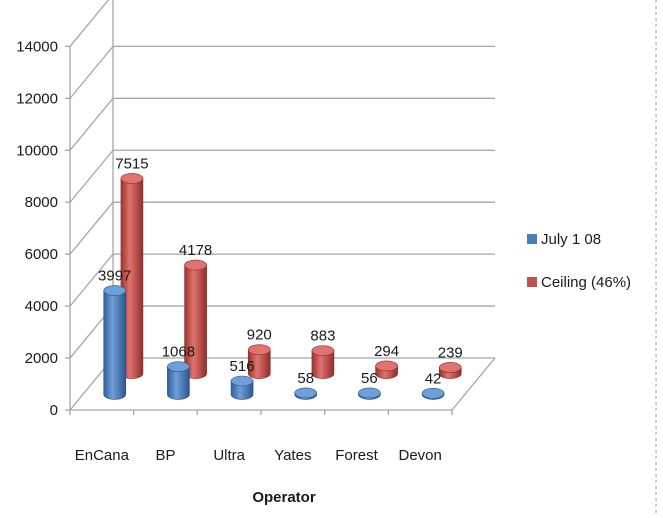 Image resolution: width=663 pixels, height=518 pixels. I want to click on data-label: 516, so click(242, 366).